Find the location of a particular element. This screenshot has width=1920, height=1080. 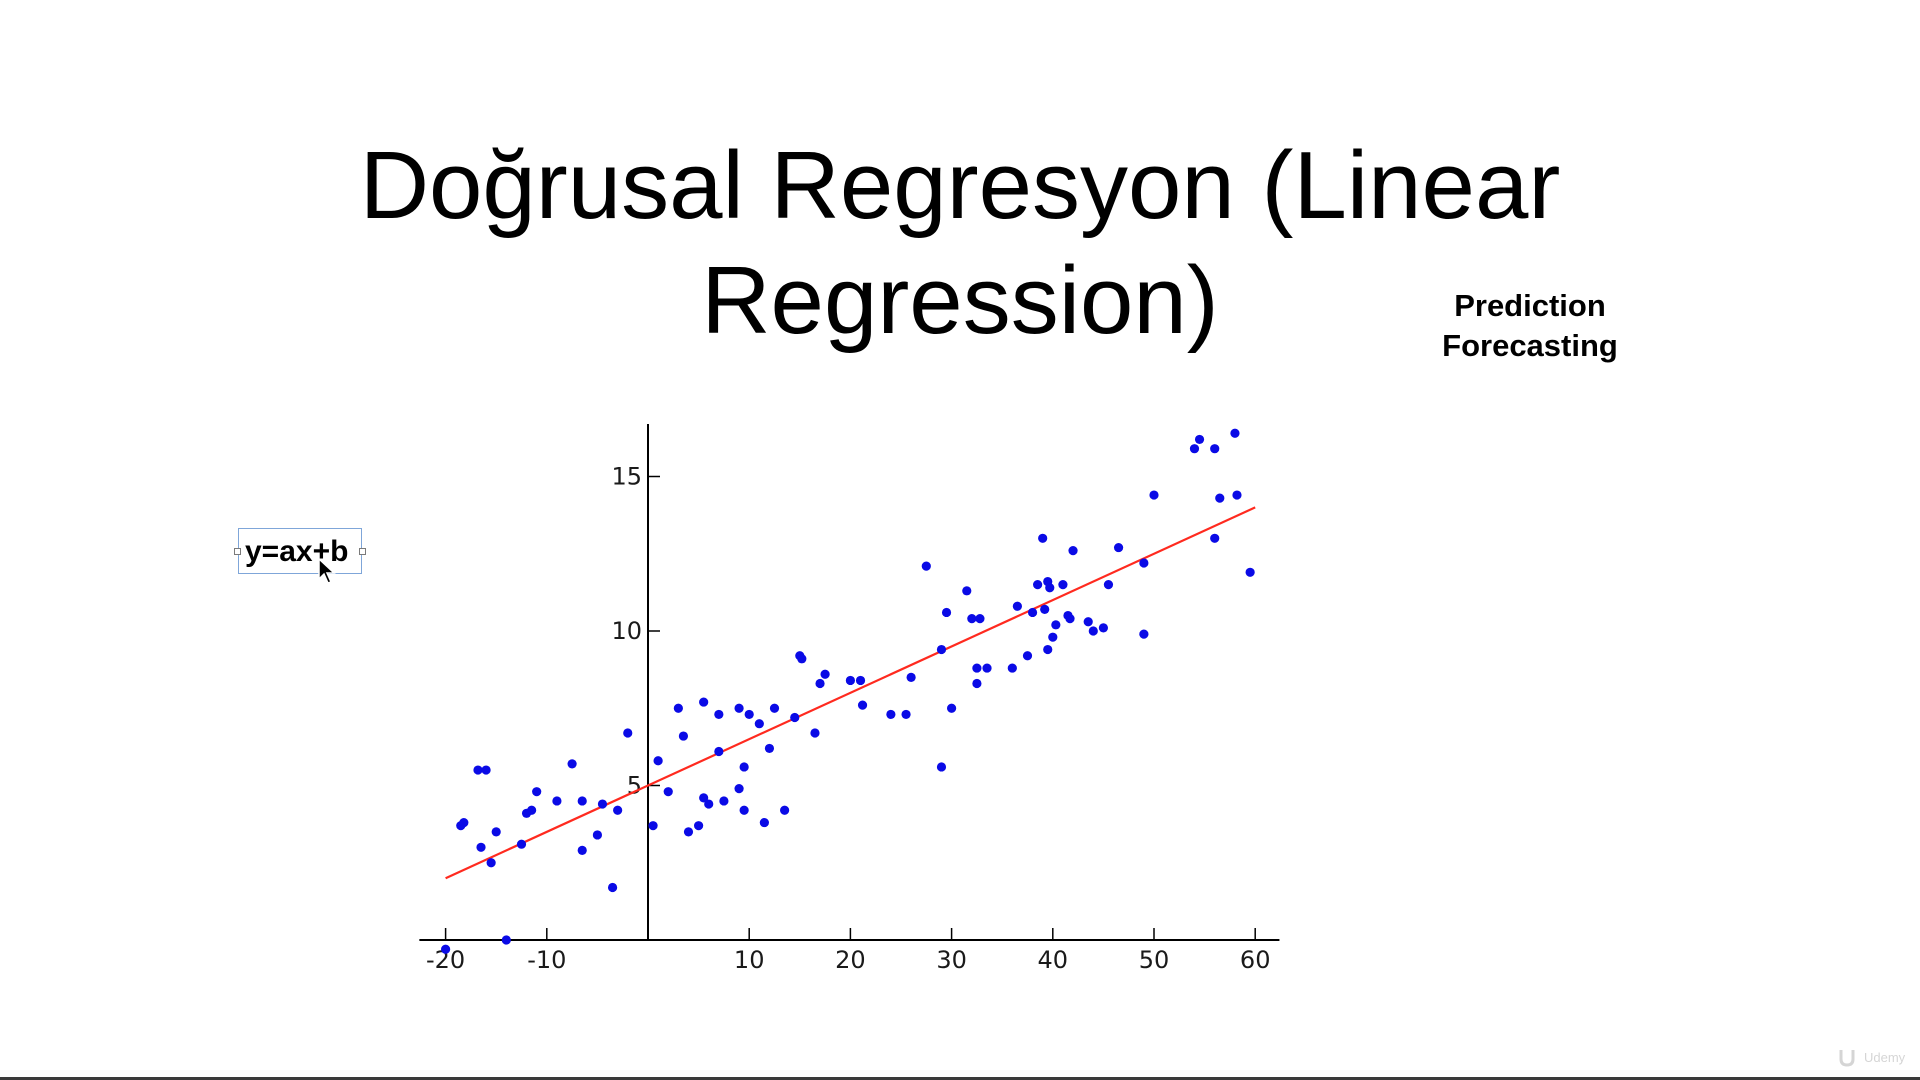

x-tick-label: 20 is located at coordinates (850, 960).